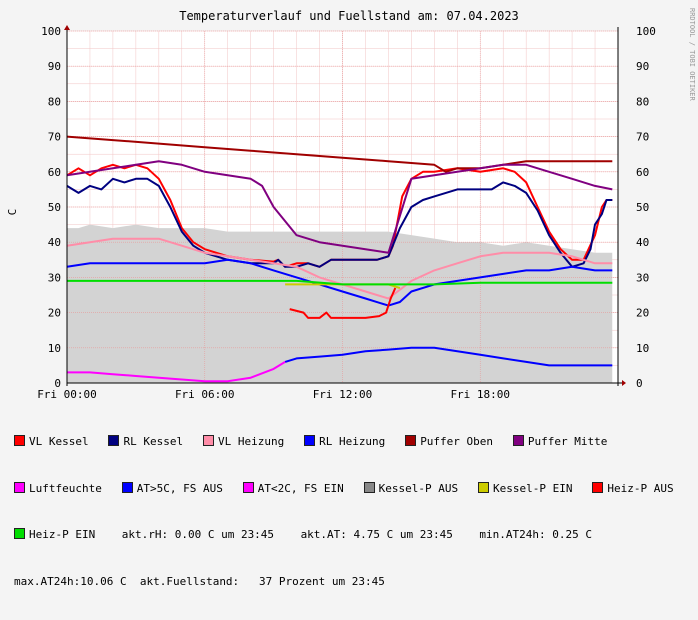  I want to click on legend-item: Puffer Mitte, so click(560, 442).